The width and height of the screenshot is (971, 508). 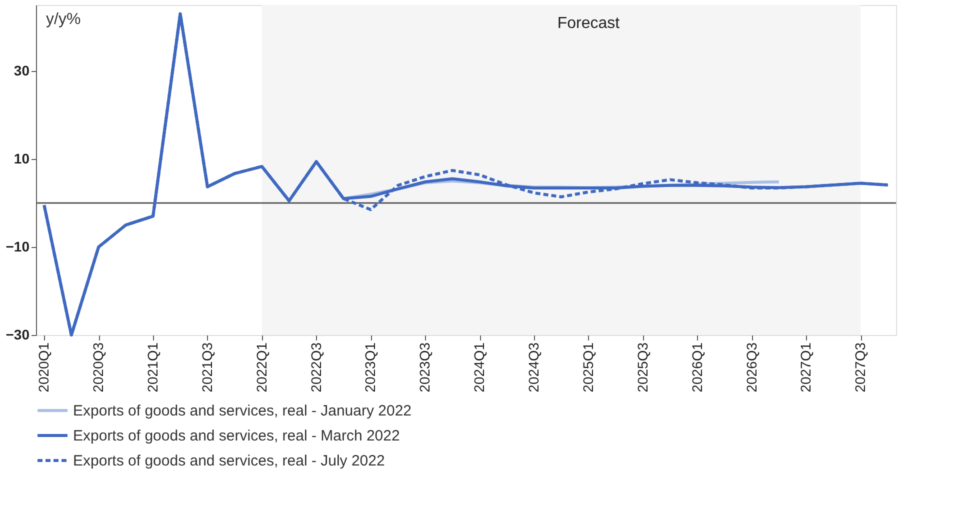 What do you see at coordinates (479, 367) in the screenshot?
I see `x-tick-label: 2024Q1` at bounding box center [479, 367].